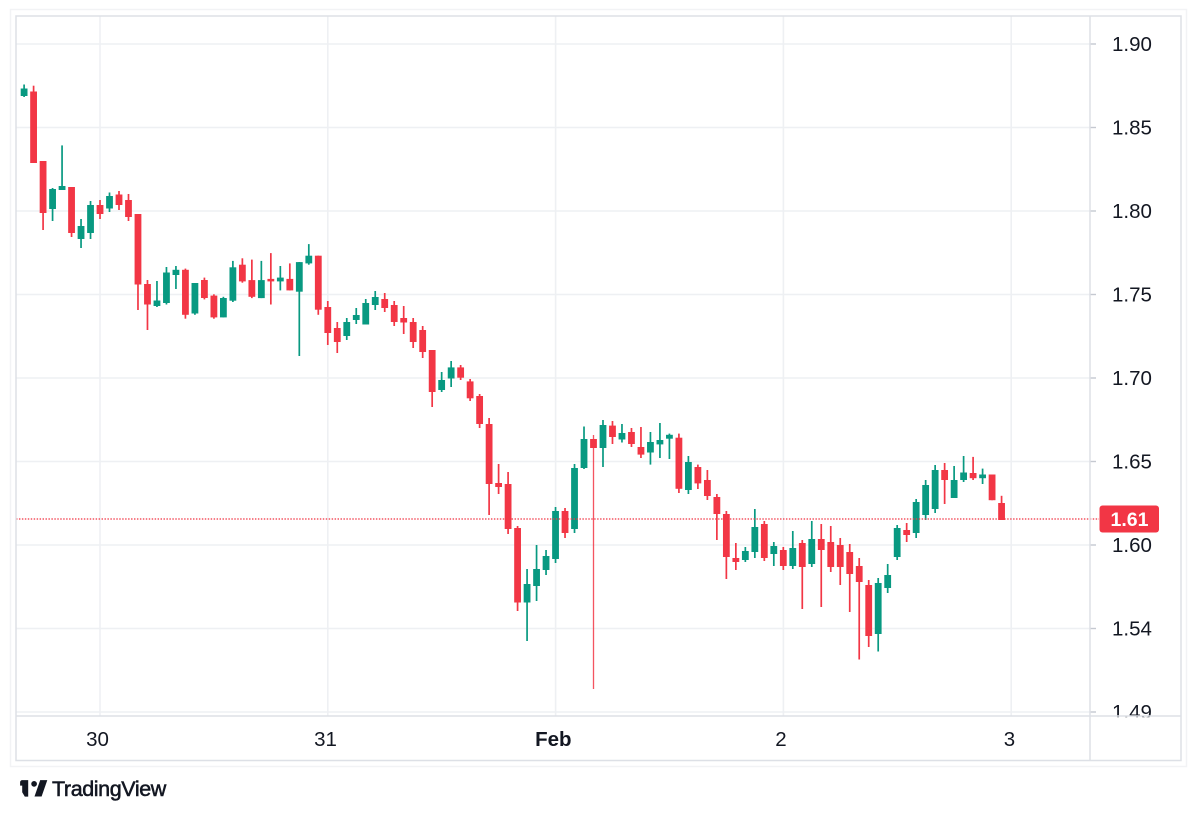  Describe the element at coordinates (1132, 295) in the screenshot. I see `svg-text: 1.75` at that location.